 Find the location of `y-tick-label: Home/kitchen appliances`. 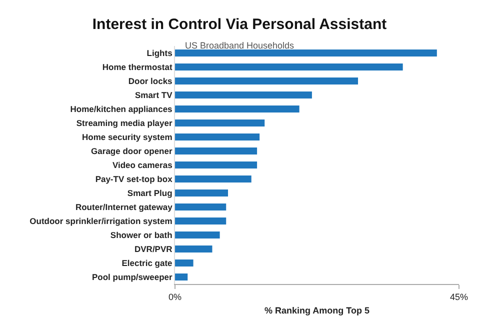

y-tick-label: Home/kitchen appliances is located at coordinates (121, 109).